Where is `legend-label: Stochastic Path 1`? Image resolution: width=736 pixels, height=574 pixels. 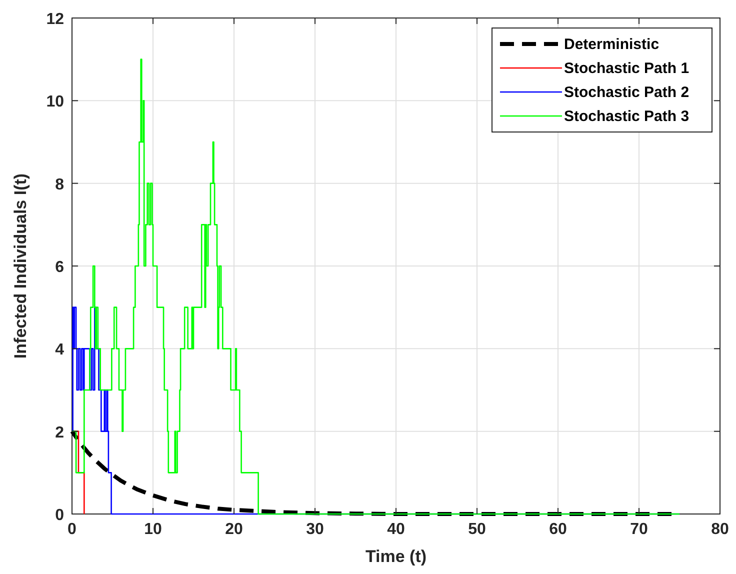 legend-label: Stochastic Path 1 is located at coordinates (627, 68).